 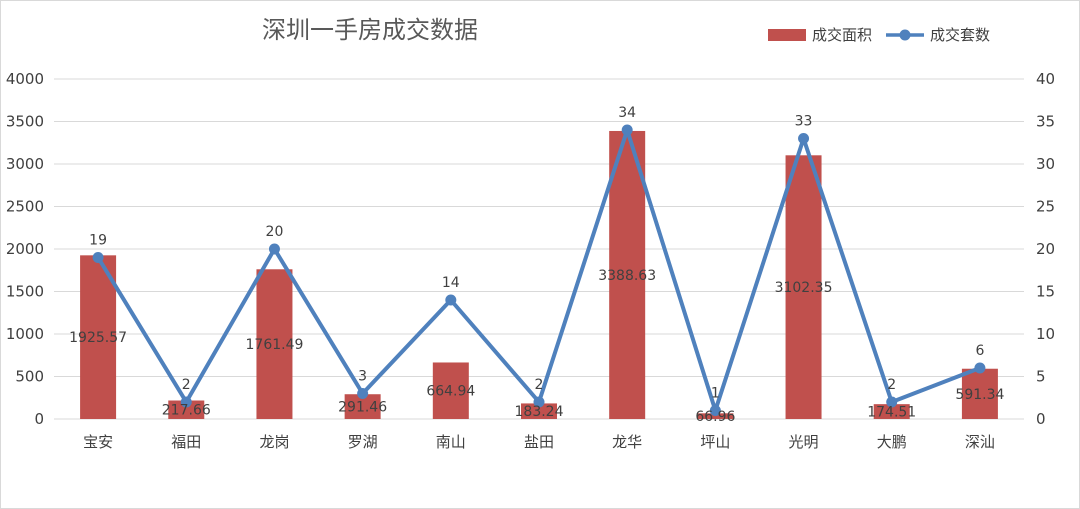 I want to click on y-left-tick-label: 2500, so click(x=25, y=207).